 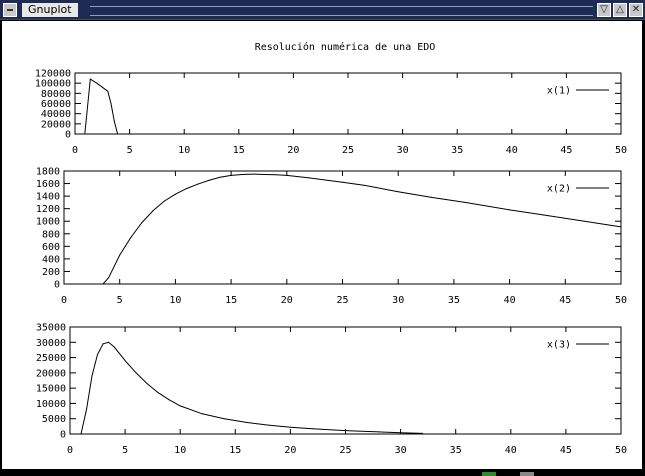 I want to click on x-tick-label: 50, so click(x=621, y=300).